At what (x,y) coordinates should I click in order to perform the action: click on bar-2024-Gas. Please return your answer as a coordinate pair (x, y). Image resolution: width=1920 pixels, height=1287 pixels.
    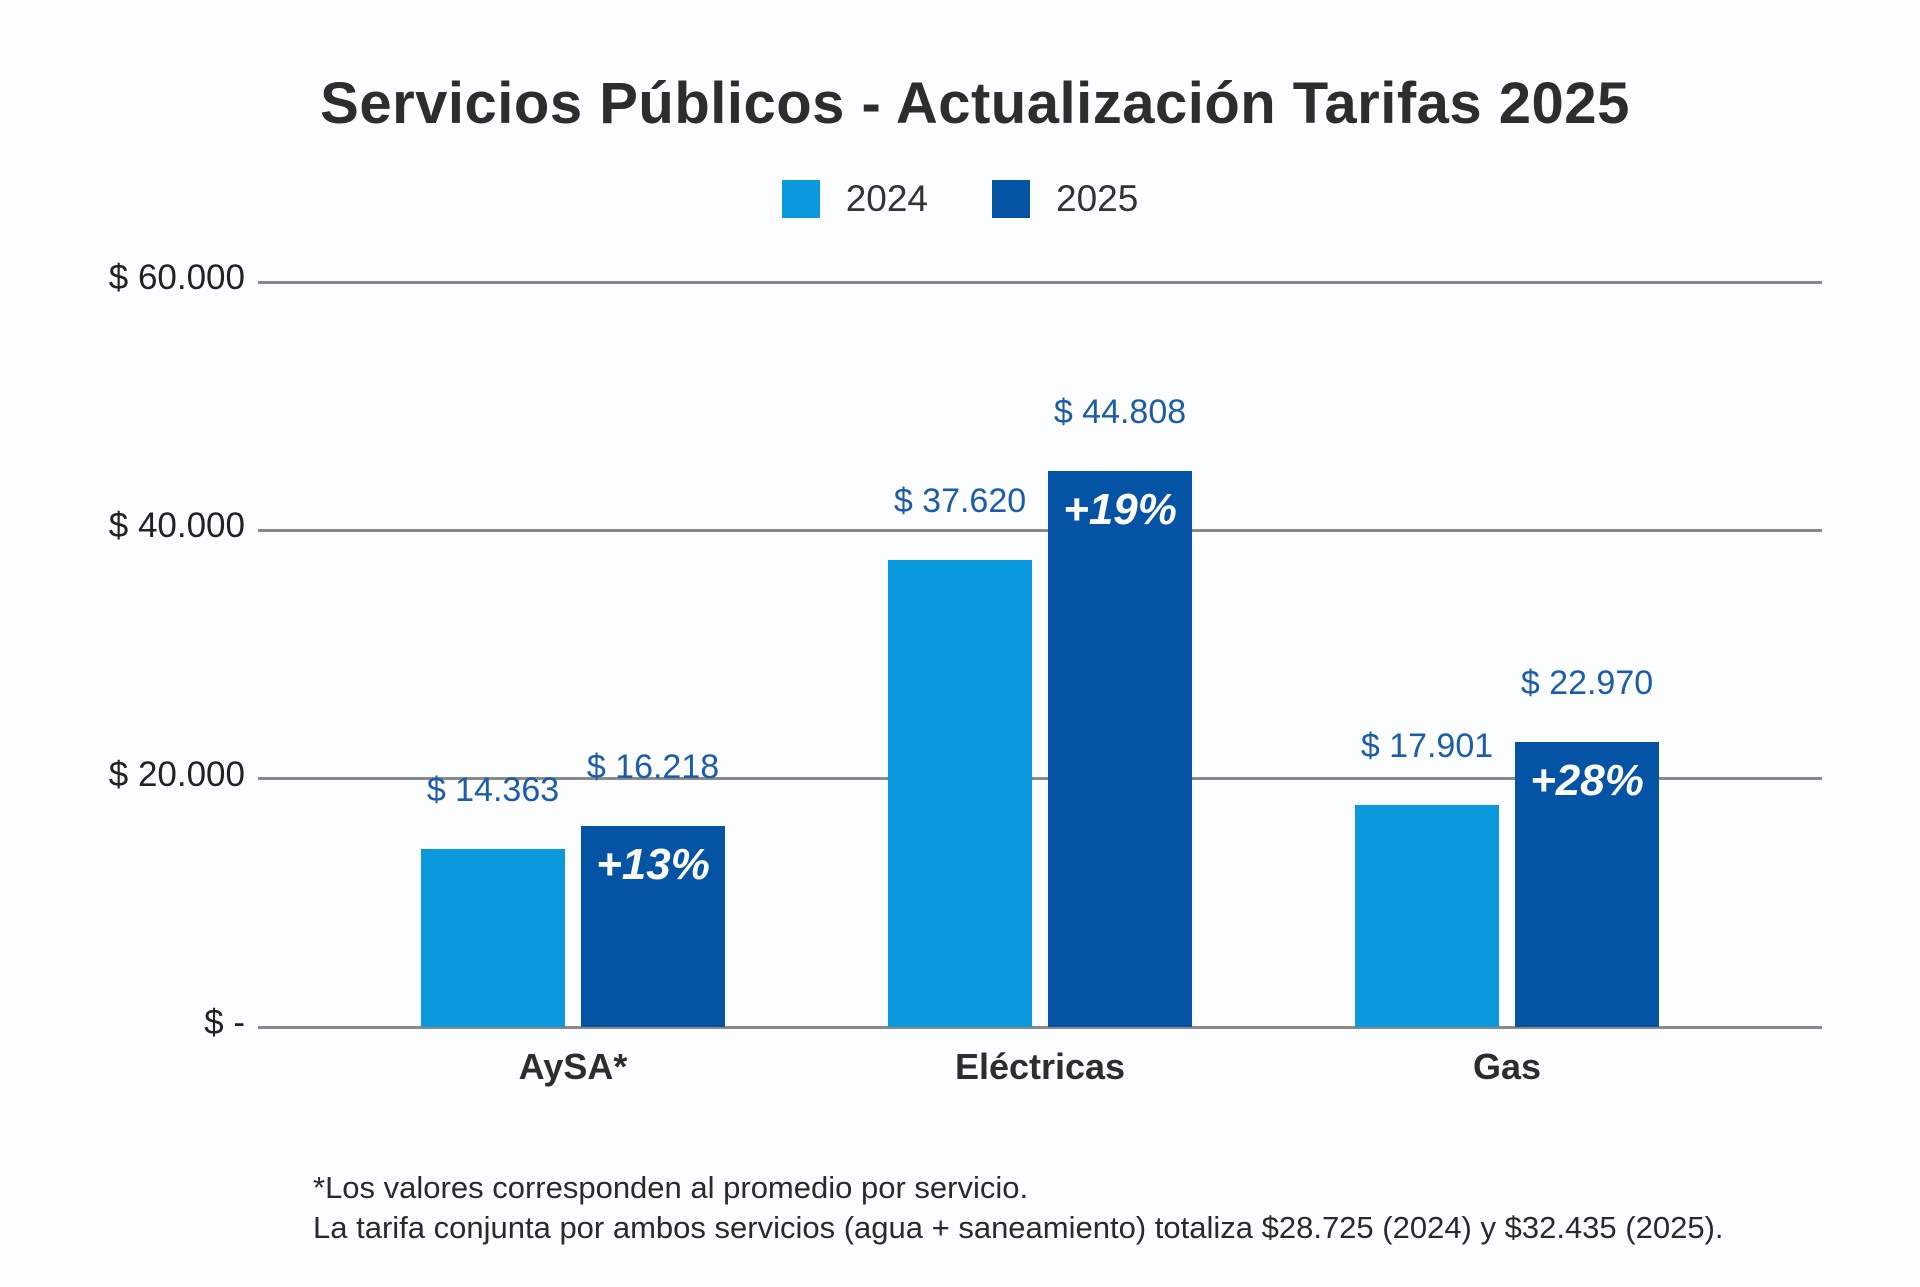
    Looking at the image, I should click on (1427, 915).